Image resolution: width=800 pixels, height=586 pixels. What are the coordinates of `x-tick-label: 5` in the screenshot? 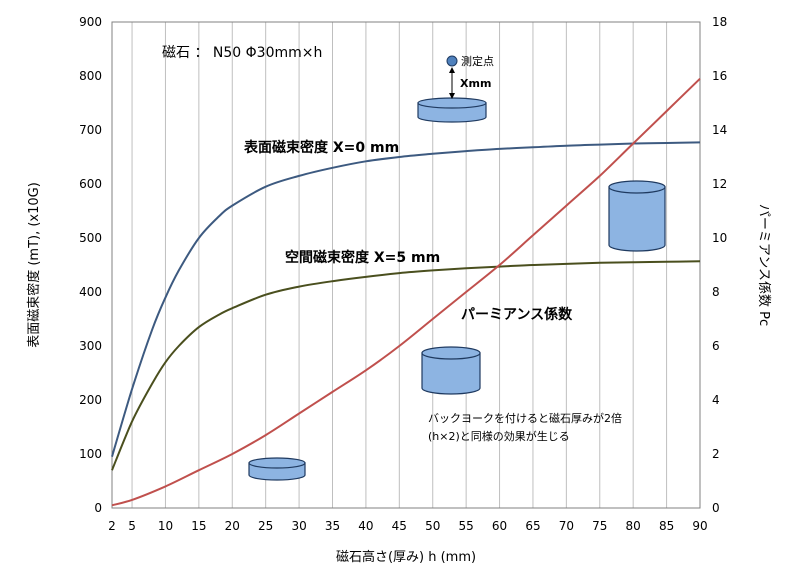 It's located at (132, 526).